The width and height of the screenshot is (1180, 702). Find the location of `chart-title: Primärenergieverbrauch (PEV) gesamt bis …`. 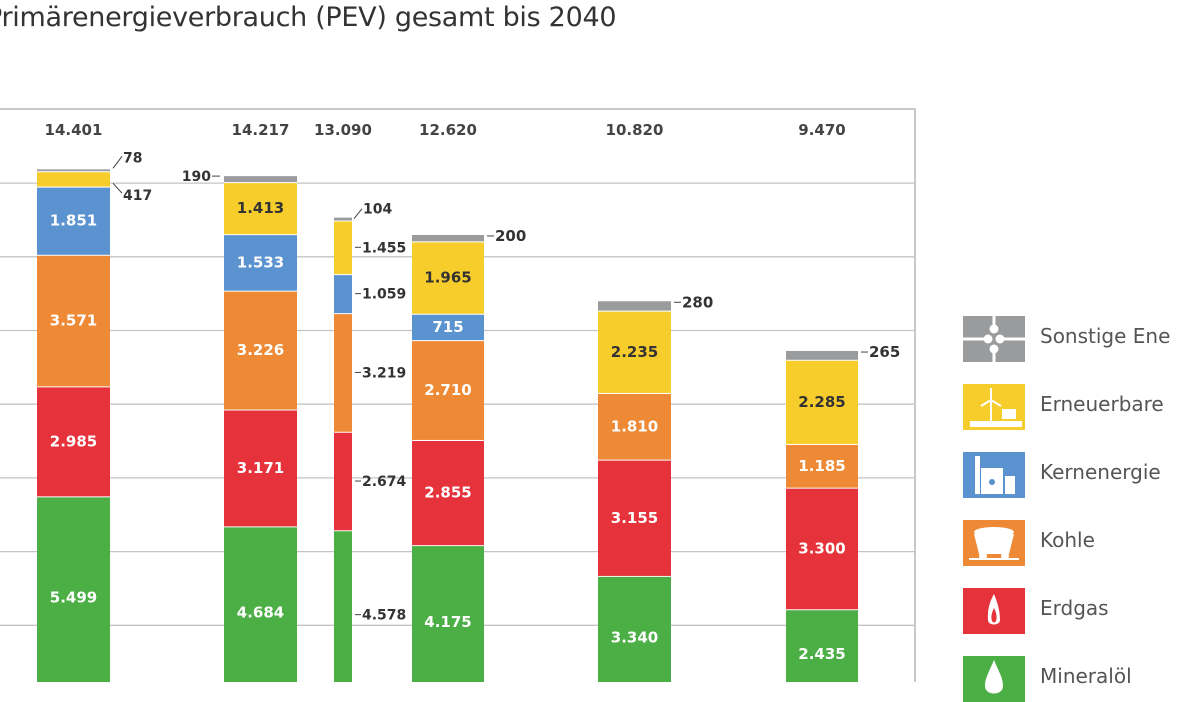

chart-title: Primärenergieverbrauch (PEV) gesamt bis … is located at coordinates (308, 17).